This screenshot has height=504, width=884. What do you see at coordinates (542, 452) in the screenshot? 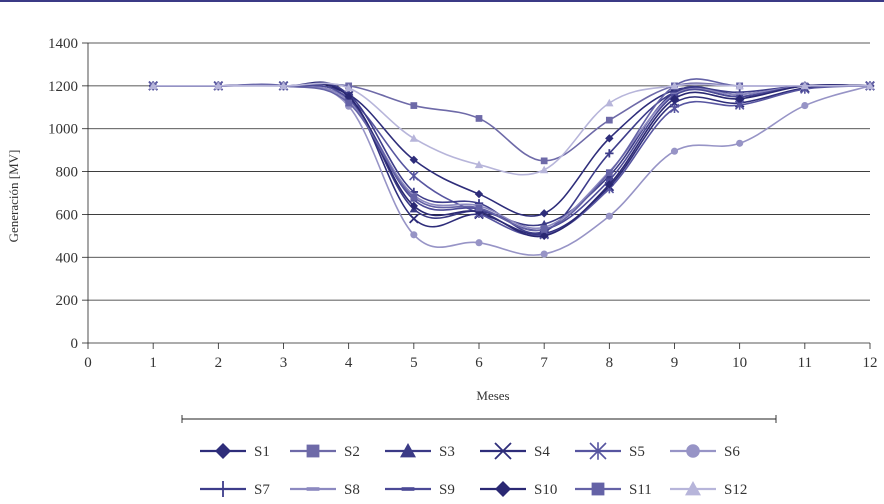
I see `legend-label: S4` at bounding box center [542, 452].